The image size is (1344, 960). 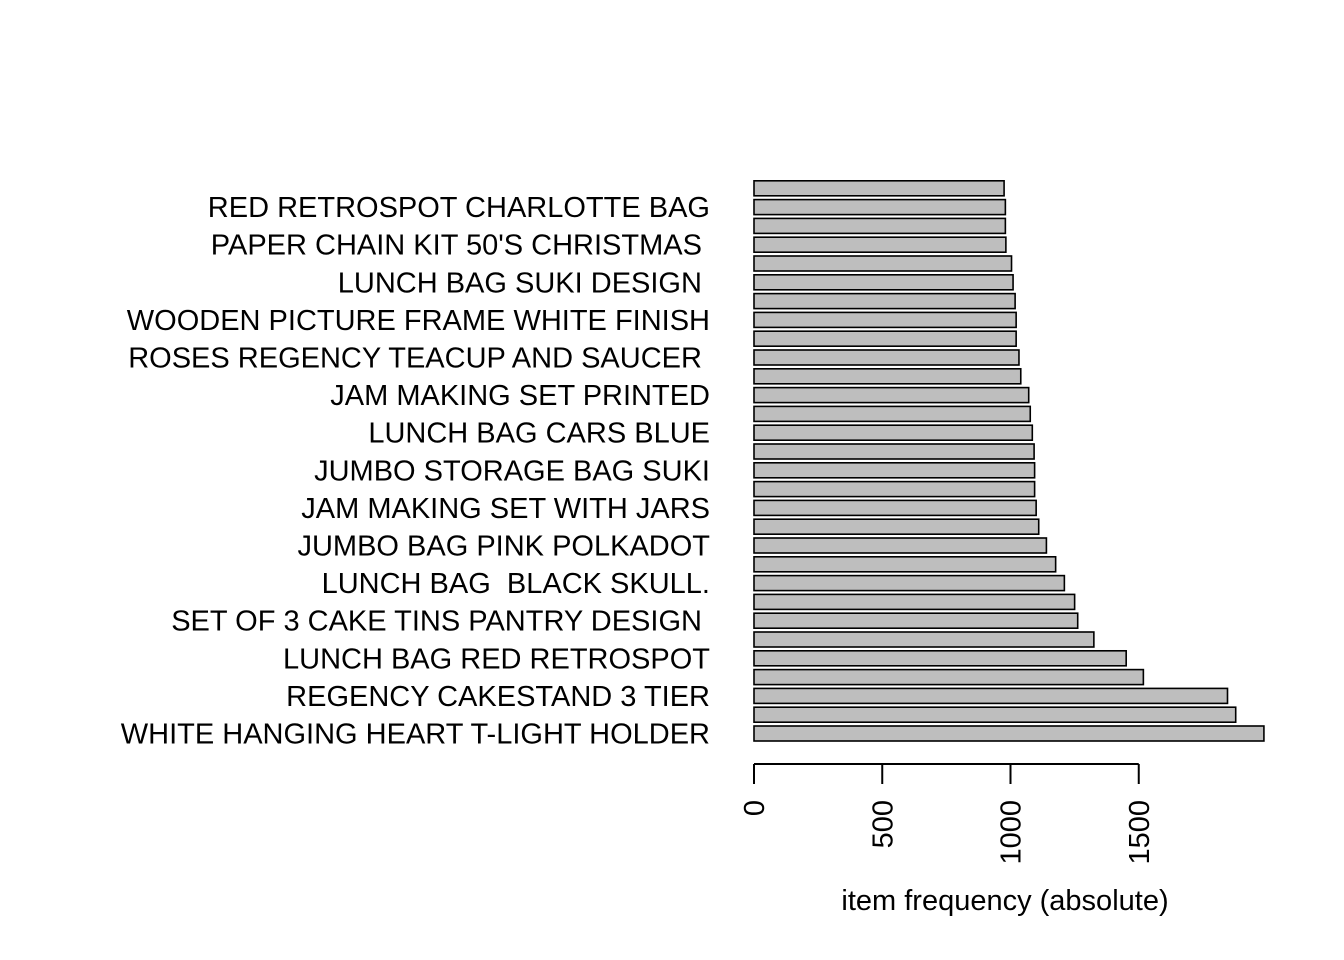 I want to click on category-label: LUNCH BAG CARS BLUE, so click(x=539, y=434).